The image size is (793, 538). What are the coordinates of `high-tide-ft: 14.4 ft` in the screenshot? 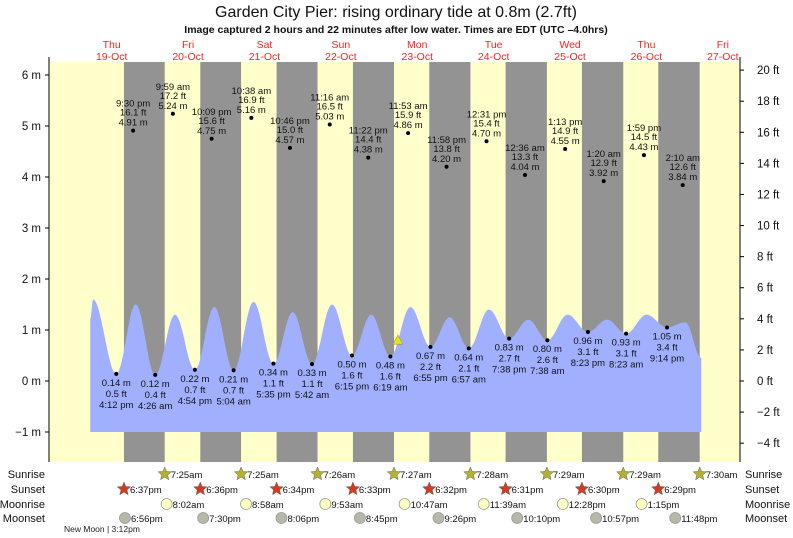 It's located at (368, 140).